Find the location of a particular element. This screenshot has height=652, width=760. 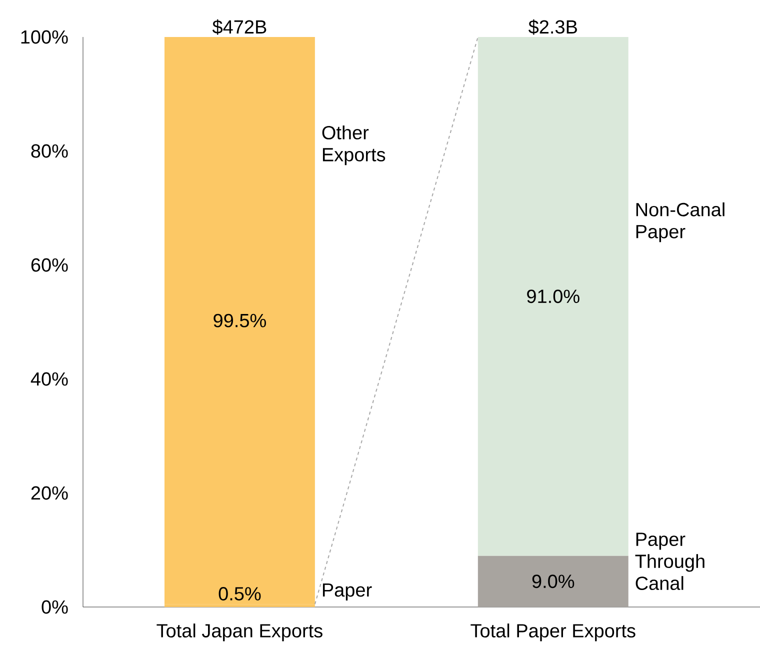

y-tick-label: 100% is located at coordinates (44, 37).